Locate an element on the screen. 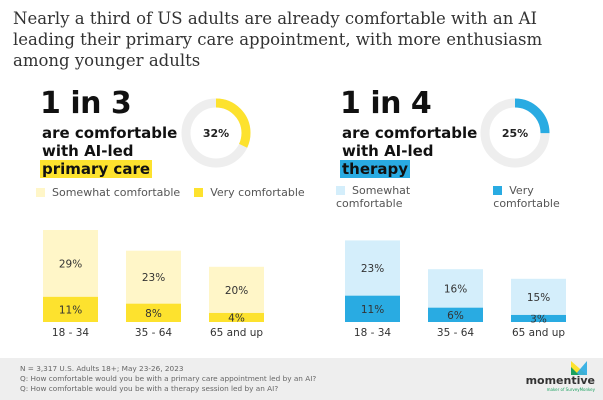  stat-caption-primary-care: are comfortable with AI-led primary care is located at coordinates (109, 151).